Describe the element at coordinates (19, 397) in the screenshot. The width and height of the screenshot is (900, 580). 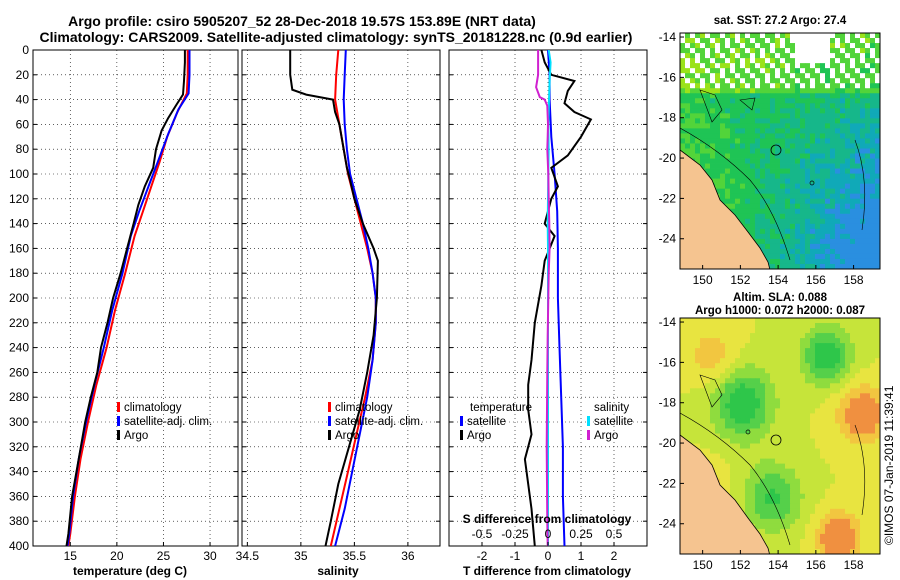
I see `y-tick-label: 280` at that location.